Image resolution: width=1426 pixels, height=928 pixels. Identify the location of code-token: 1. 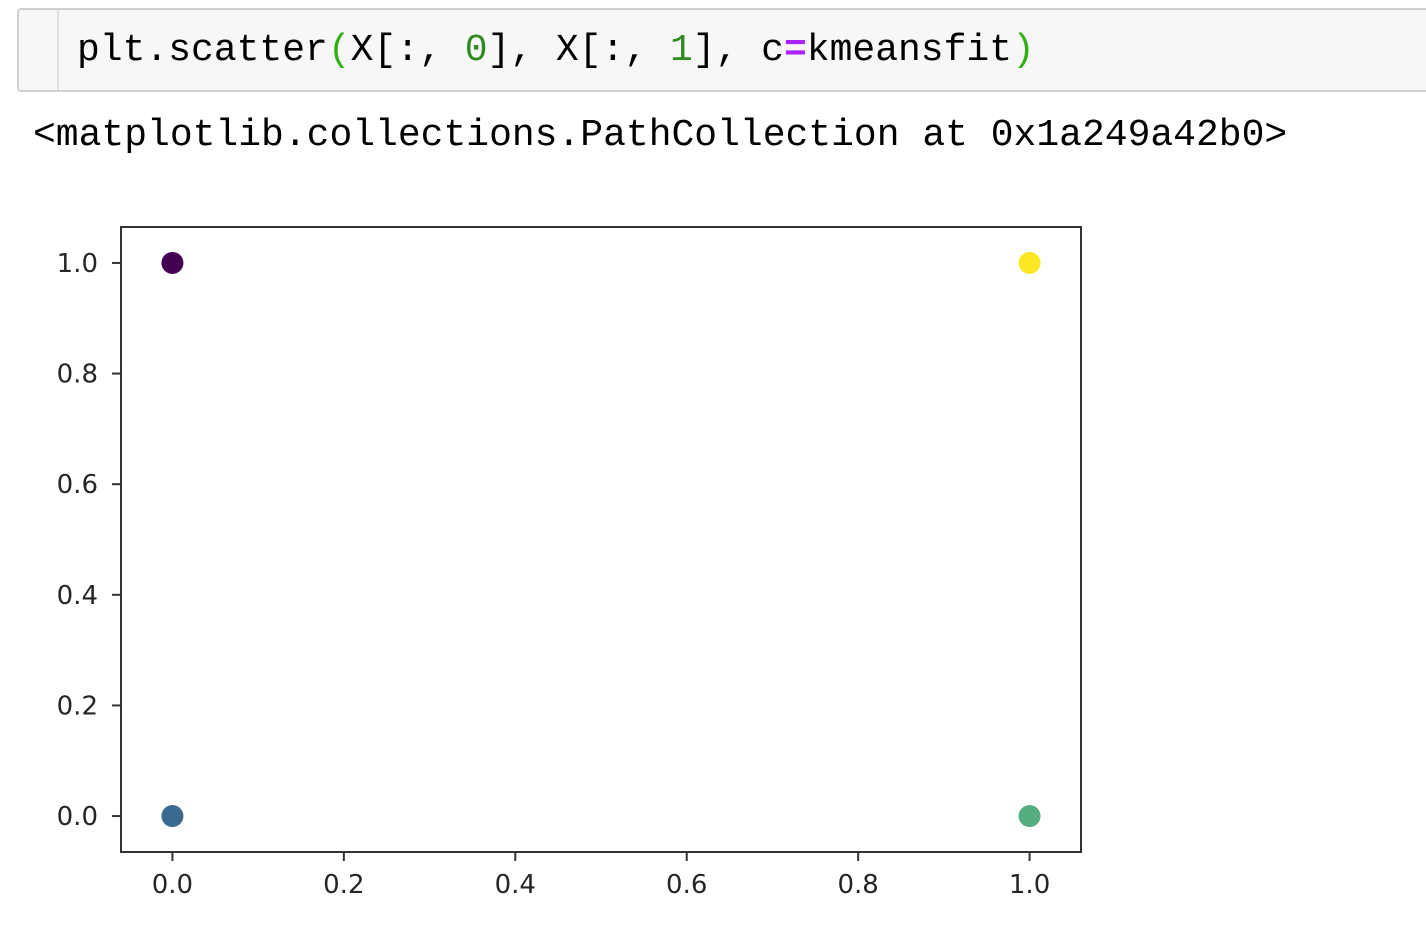
(681, 50).